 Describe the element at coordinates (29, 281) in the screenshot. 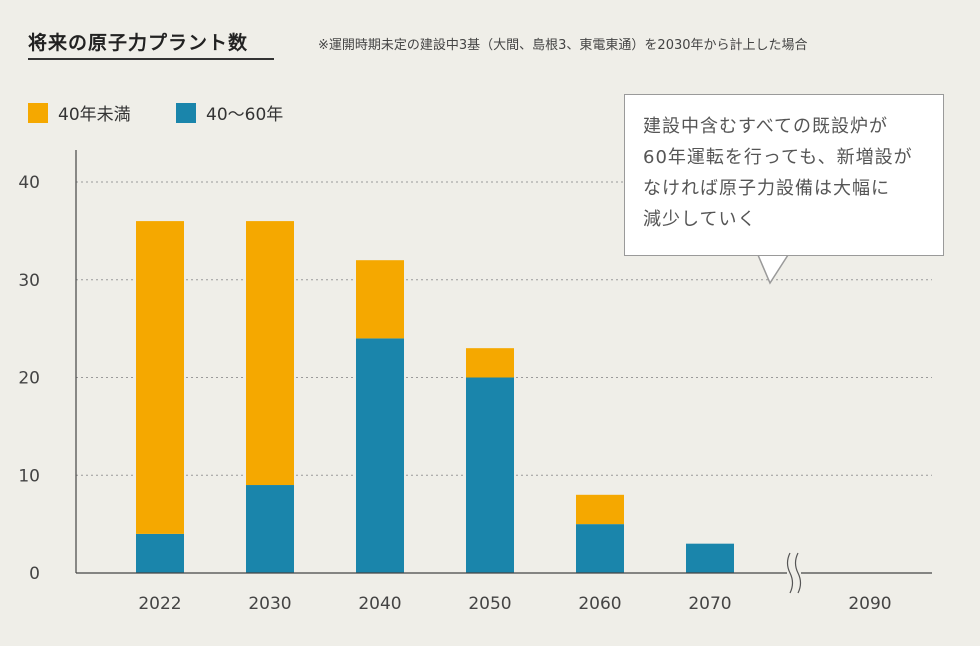

I see `y-tick-label: 30` at that location.